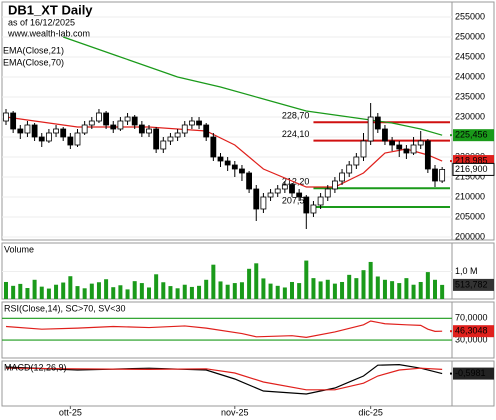 The image size is (496, 420). Describe the element at coordinates (224, 379) in the screenshot. I see `indicator-line` at that location.